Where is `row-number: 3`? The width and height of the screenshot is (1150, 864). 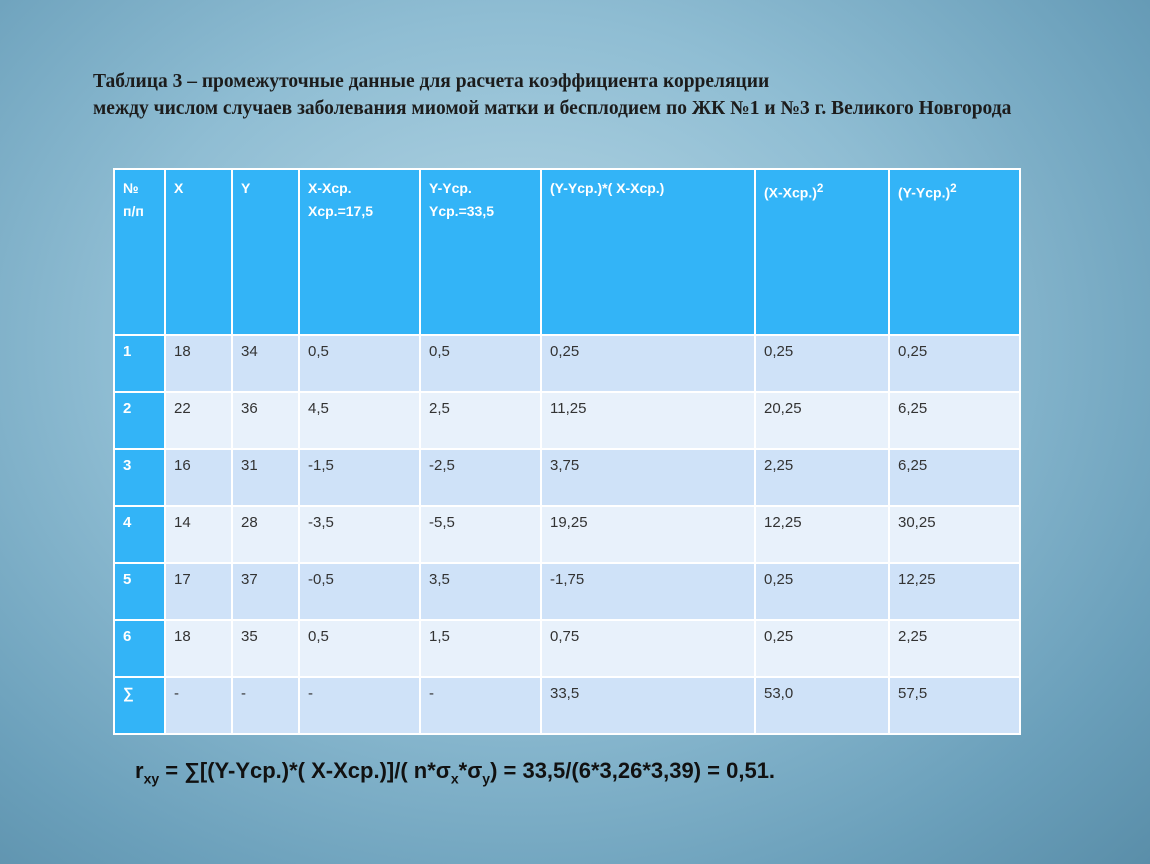
row-number: 3 is located at coordinates (139, 477).